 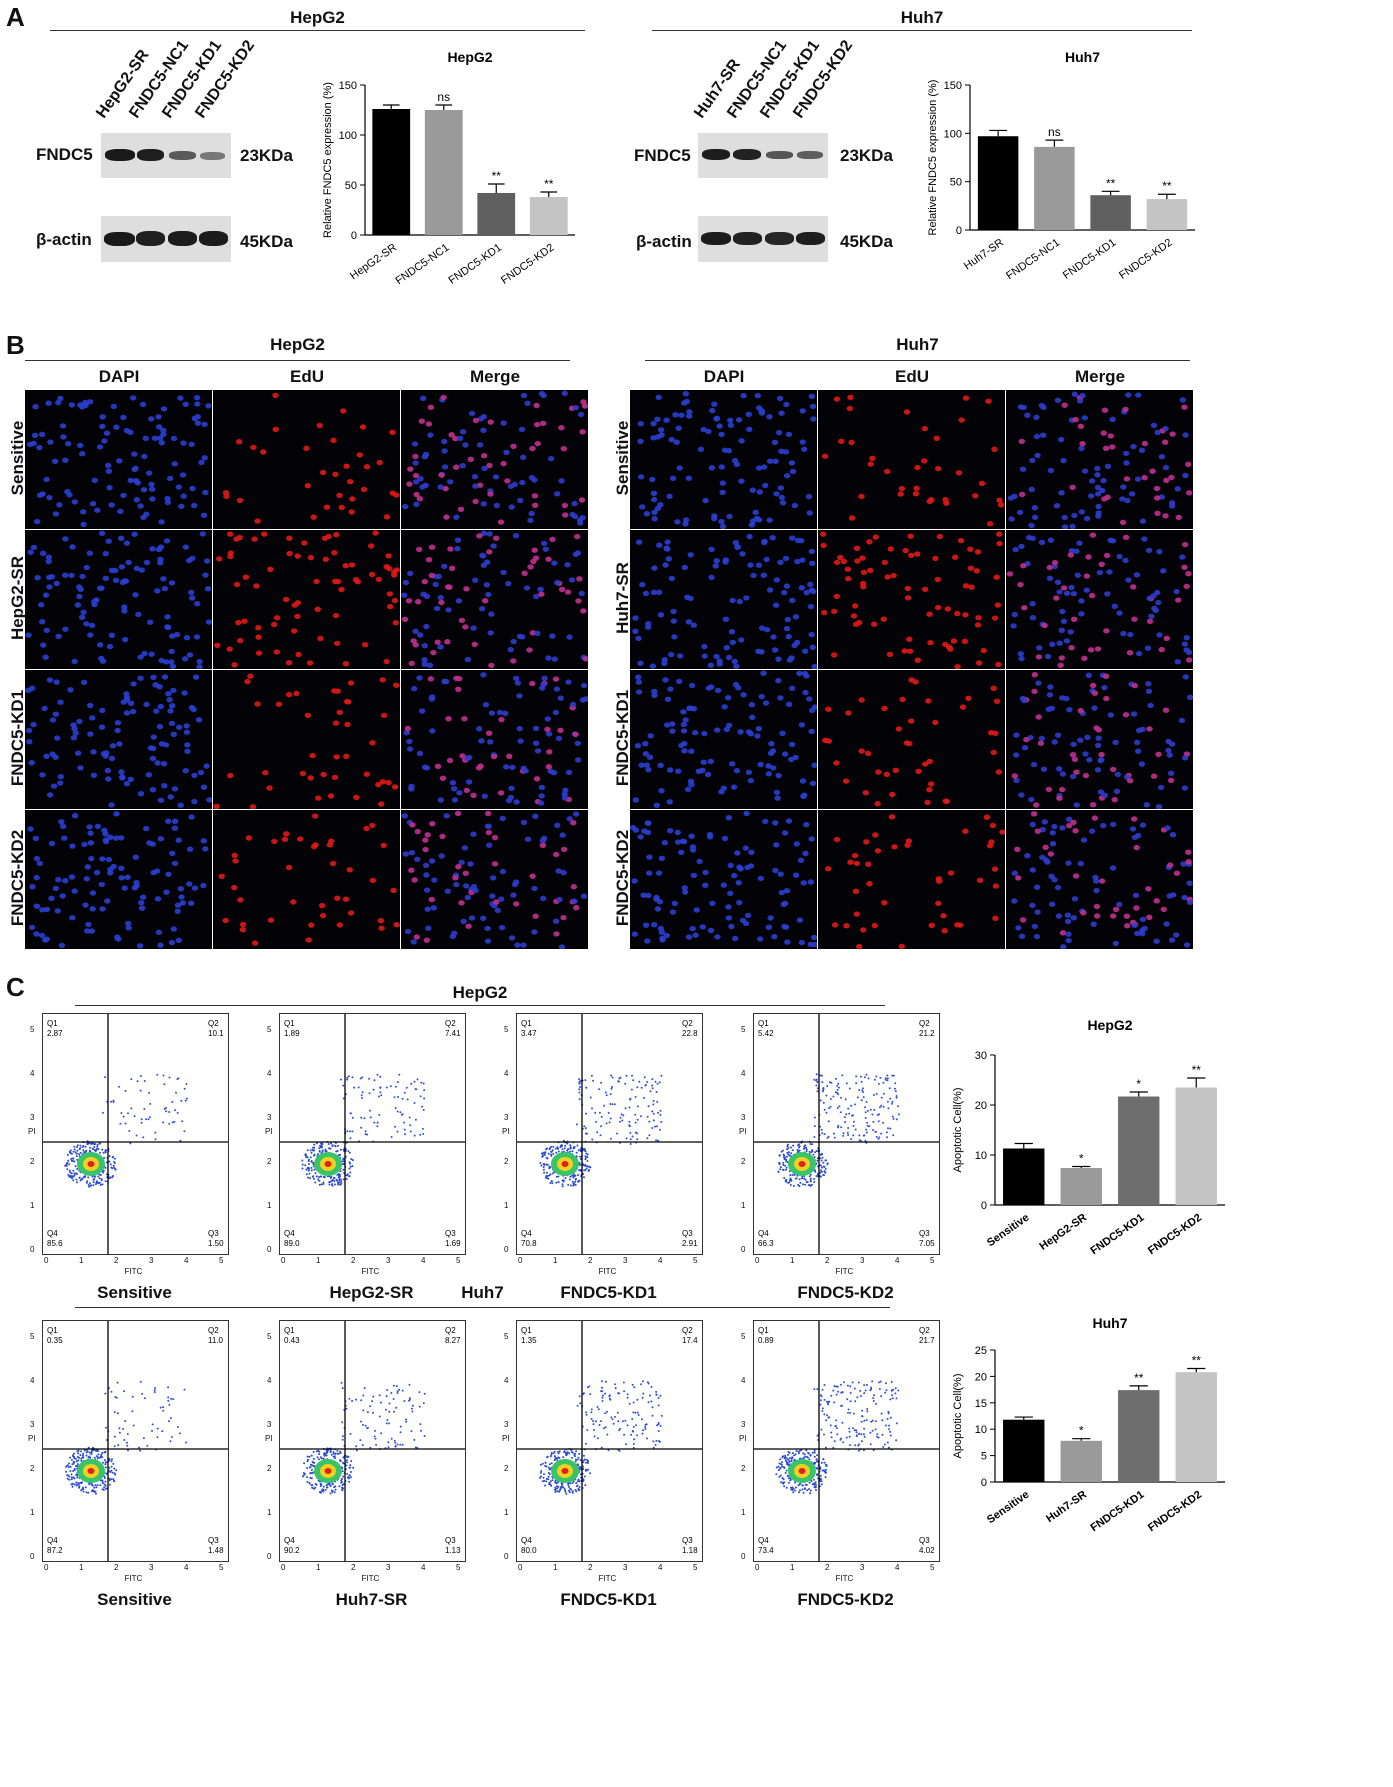 What do you see at coordinates (827, 1260) in the screenshot?
I see `flow-x-tick: 2` at bounding box center [827, 1260].